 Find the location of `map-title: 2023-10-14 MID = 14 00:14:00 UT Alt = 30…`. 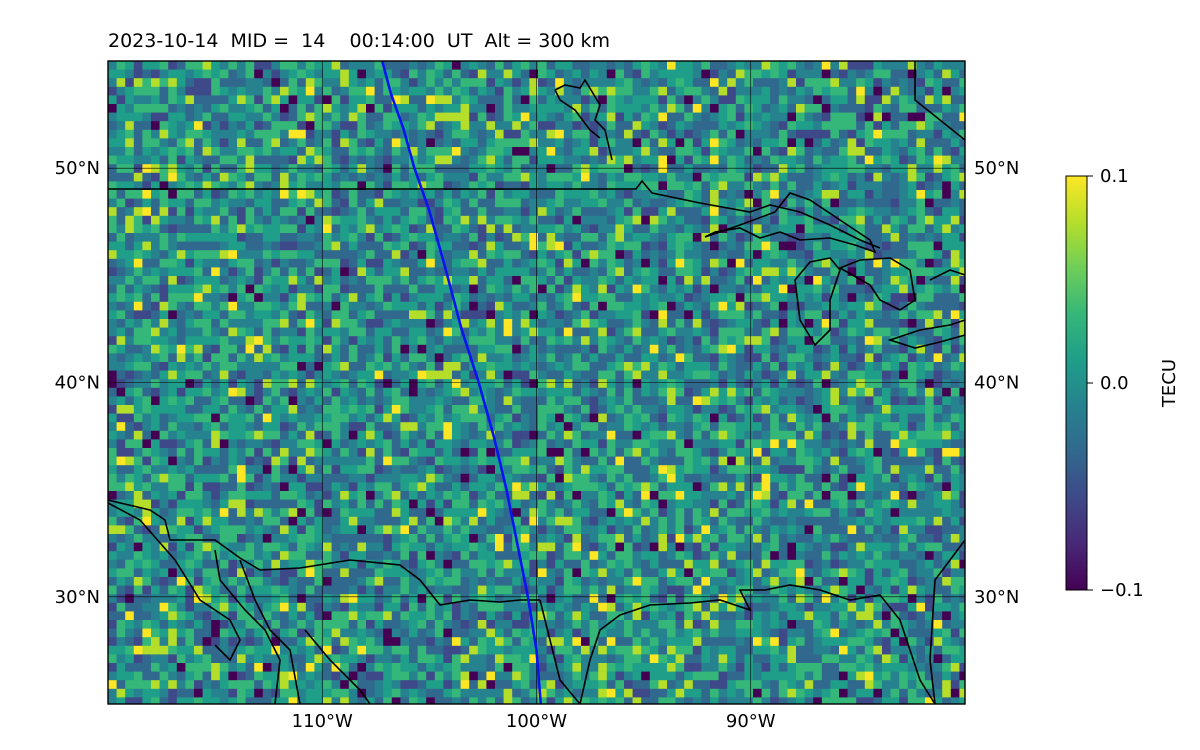

map-title: 2023-10-14 MID = 14 00:14:00 UT Alt = 30… is located at coordinates (359, 41).